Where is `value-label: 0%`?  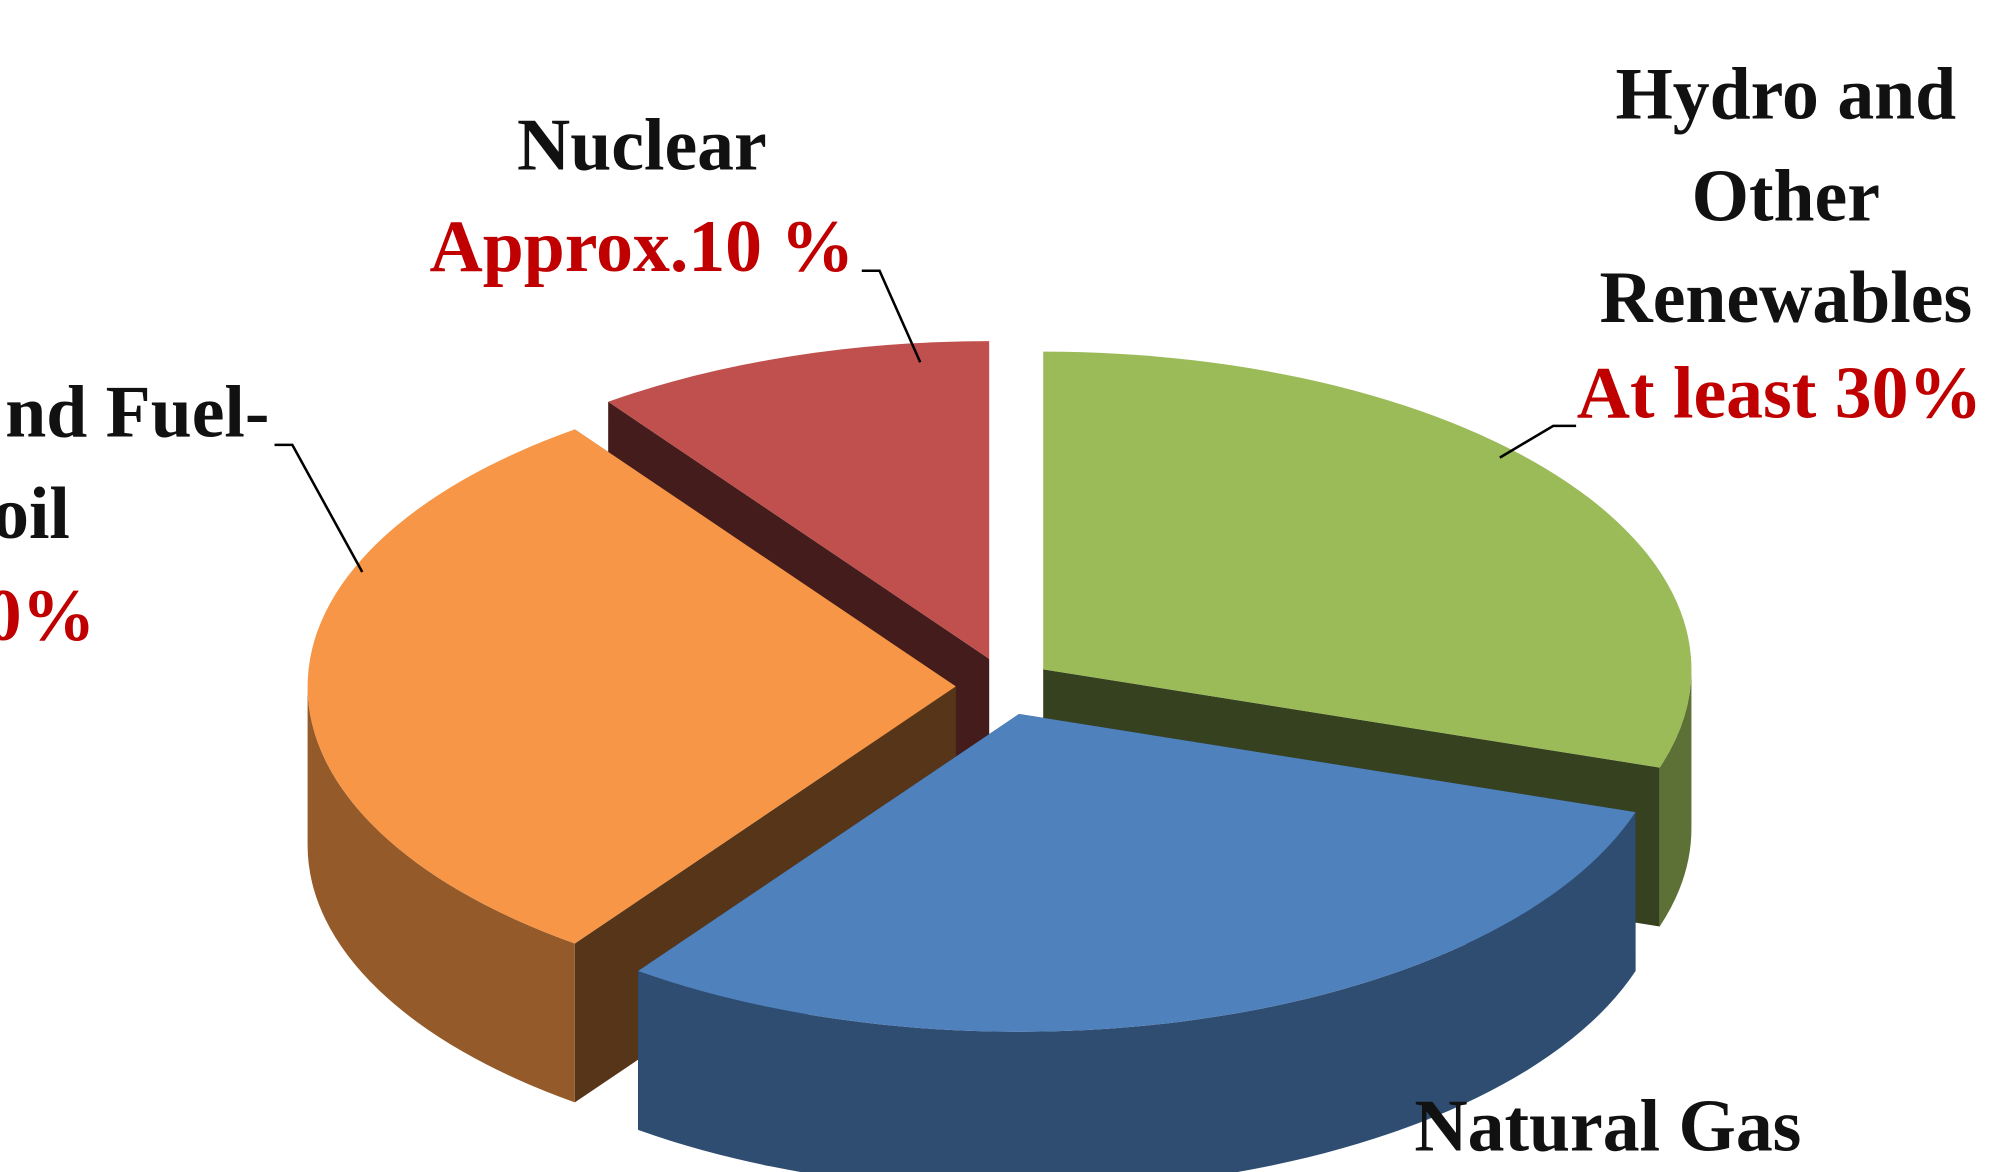
value-label: 0% is located at coordinates (47, 615).